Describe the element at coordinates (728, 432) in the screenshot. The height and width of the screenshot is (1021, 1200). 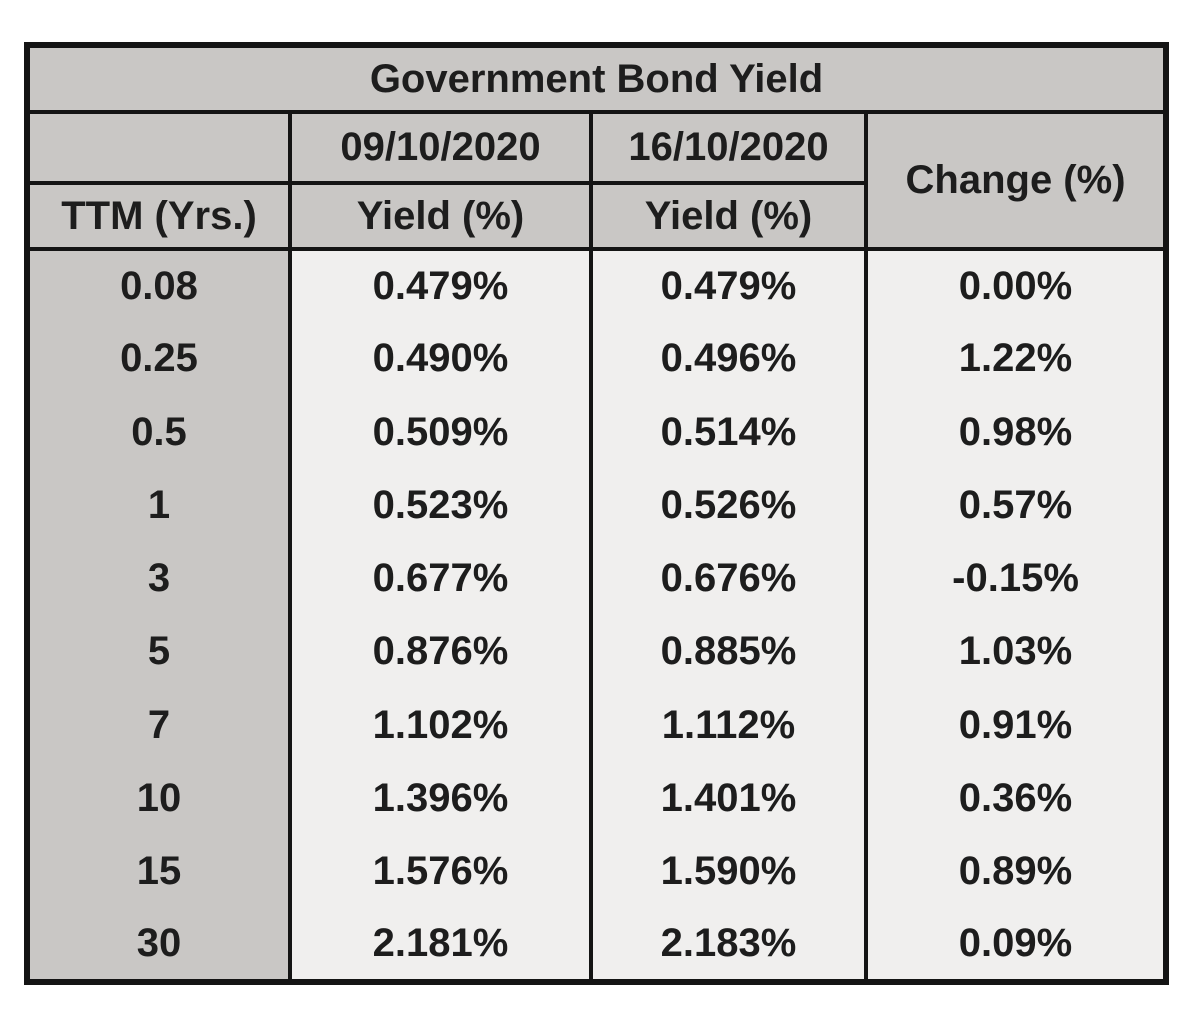
I see `yield-1610-cell: 0.514%` at that location.